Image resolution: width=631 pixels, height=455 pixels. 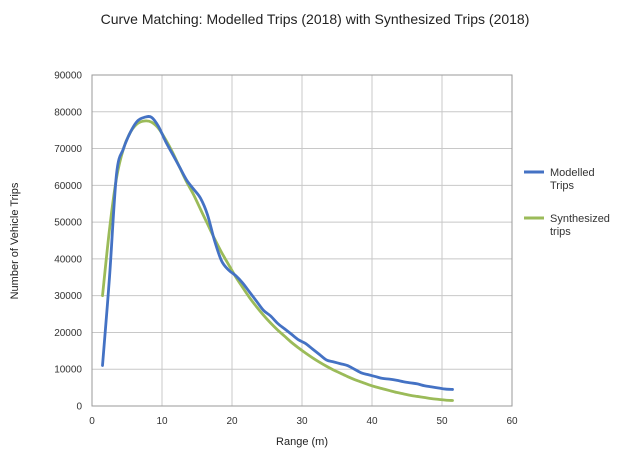 What do you see at coordinates (68, 76) in the screenshot?
I see `y-tick-label: 90000` at bounding box center [68, 76].